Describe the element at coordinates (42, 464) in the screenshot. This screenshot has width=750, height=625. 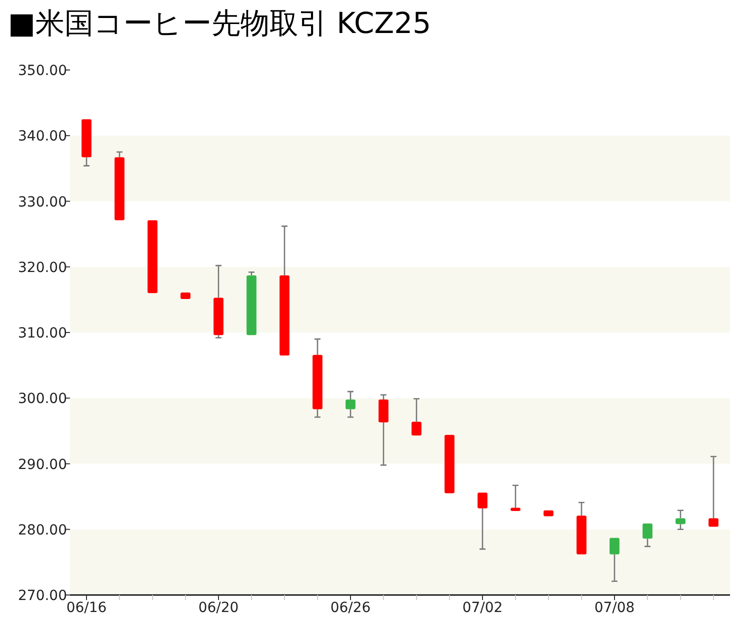
I see `y-tick-label: 290.00` at that location.